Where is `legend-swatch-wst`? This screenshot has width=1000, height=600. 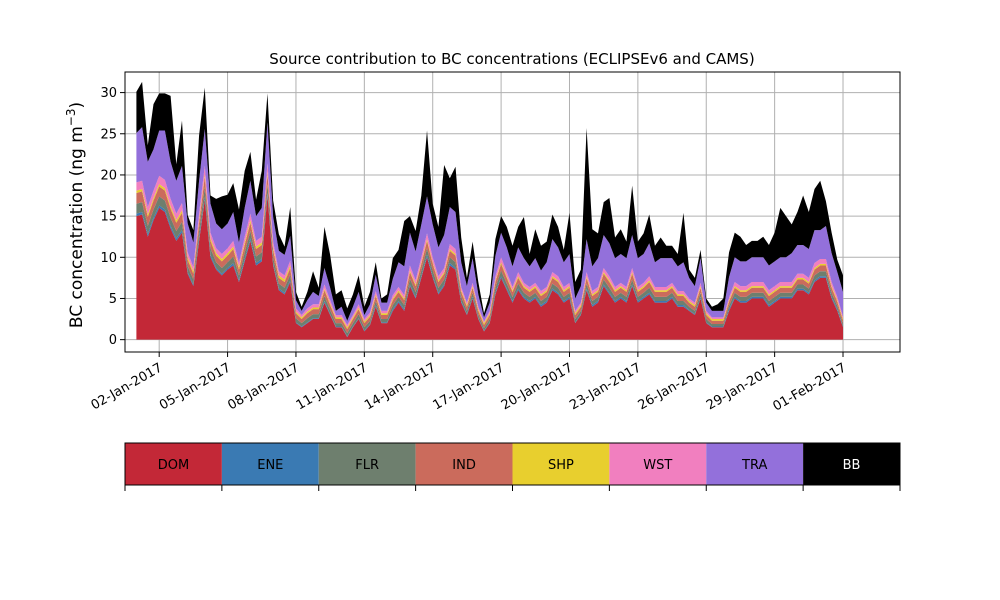
legend-swatch-wst is located at coordinates (658, 464).